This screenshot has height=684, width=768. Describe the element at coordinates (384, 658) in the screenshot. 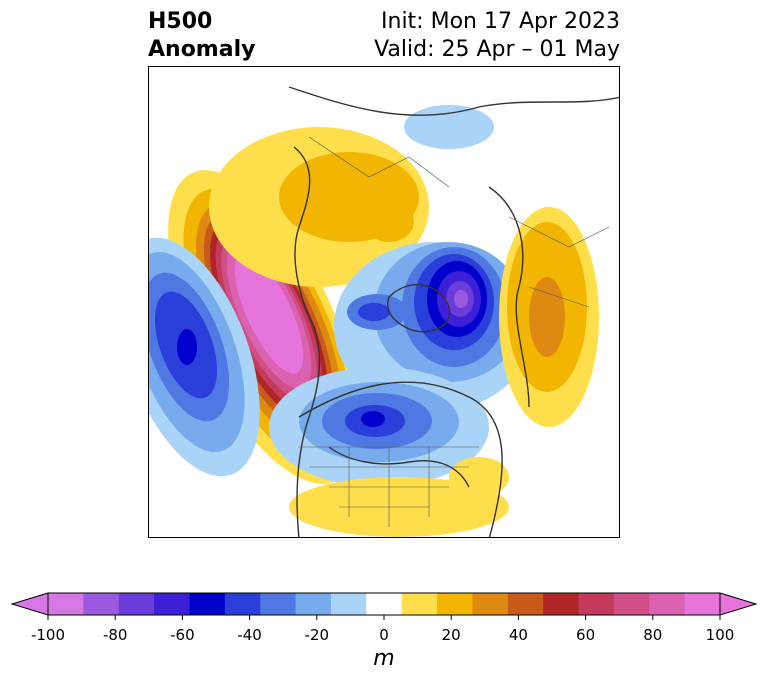

I see `colorbar-unit: m` at that location.